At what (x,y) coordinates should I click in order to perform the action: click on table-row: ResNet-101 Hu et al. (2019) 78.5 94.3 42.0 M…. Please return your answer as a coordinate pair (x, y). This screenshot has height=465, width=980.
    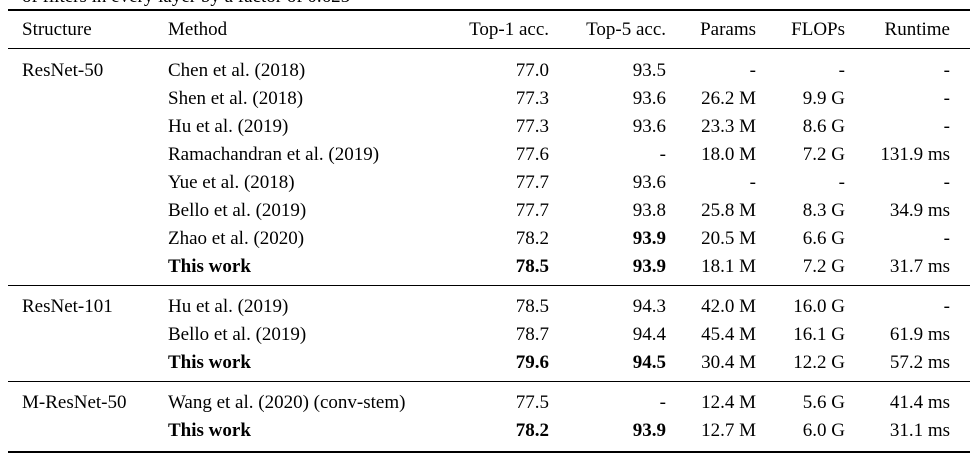
    Looking at the image, I should click on (490, 307).